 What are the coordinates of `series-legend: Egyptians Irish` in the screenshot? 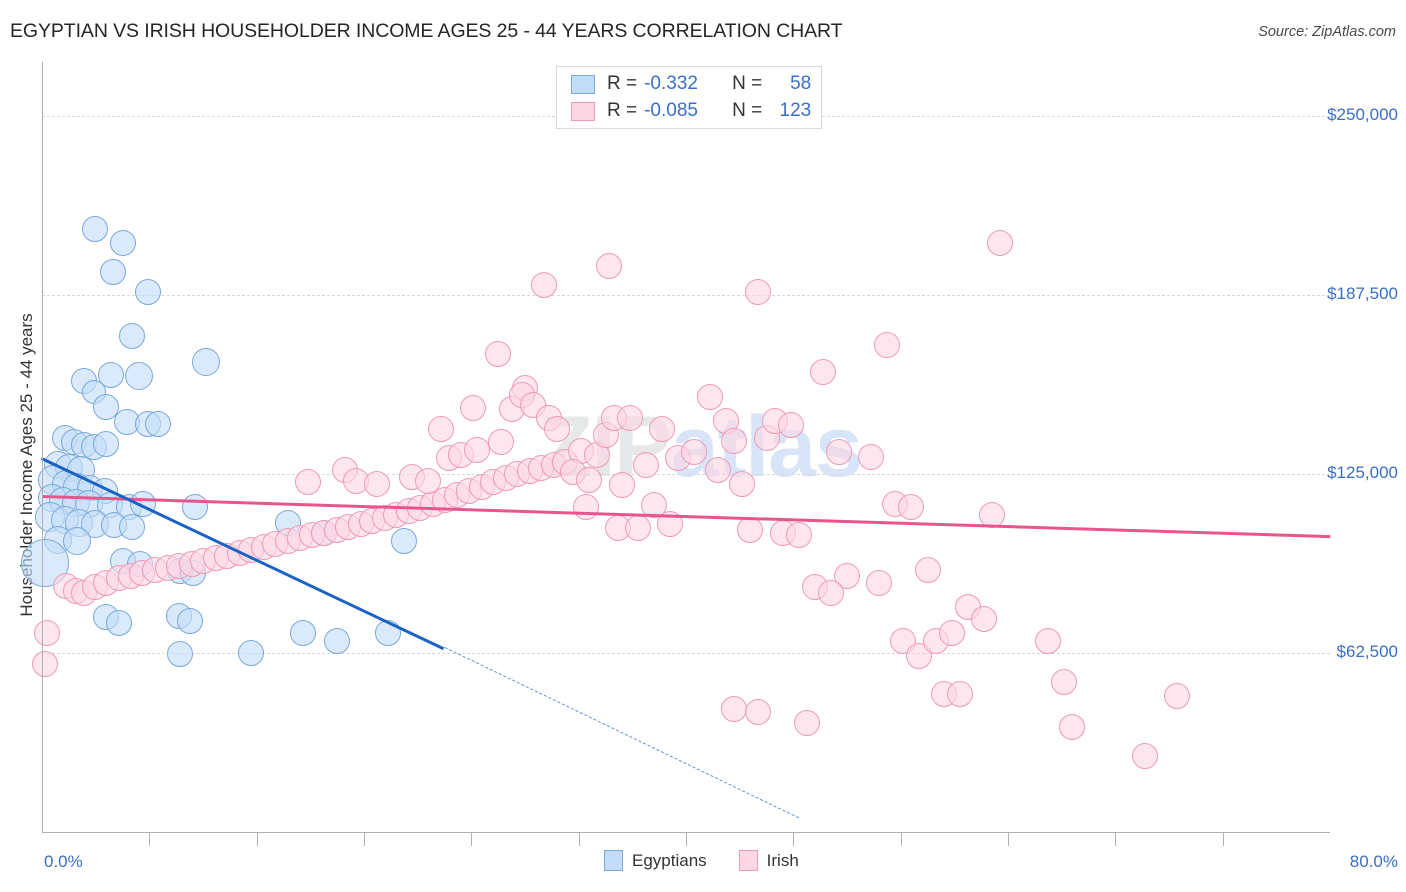 It's located at (713, 860).